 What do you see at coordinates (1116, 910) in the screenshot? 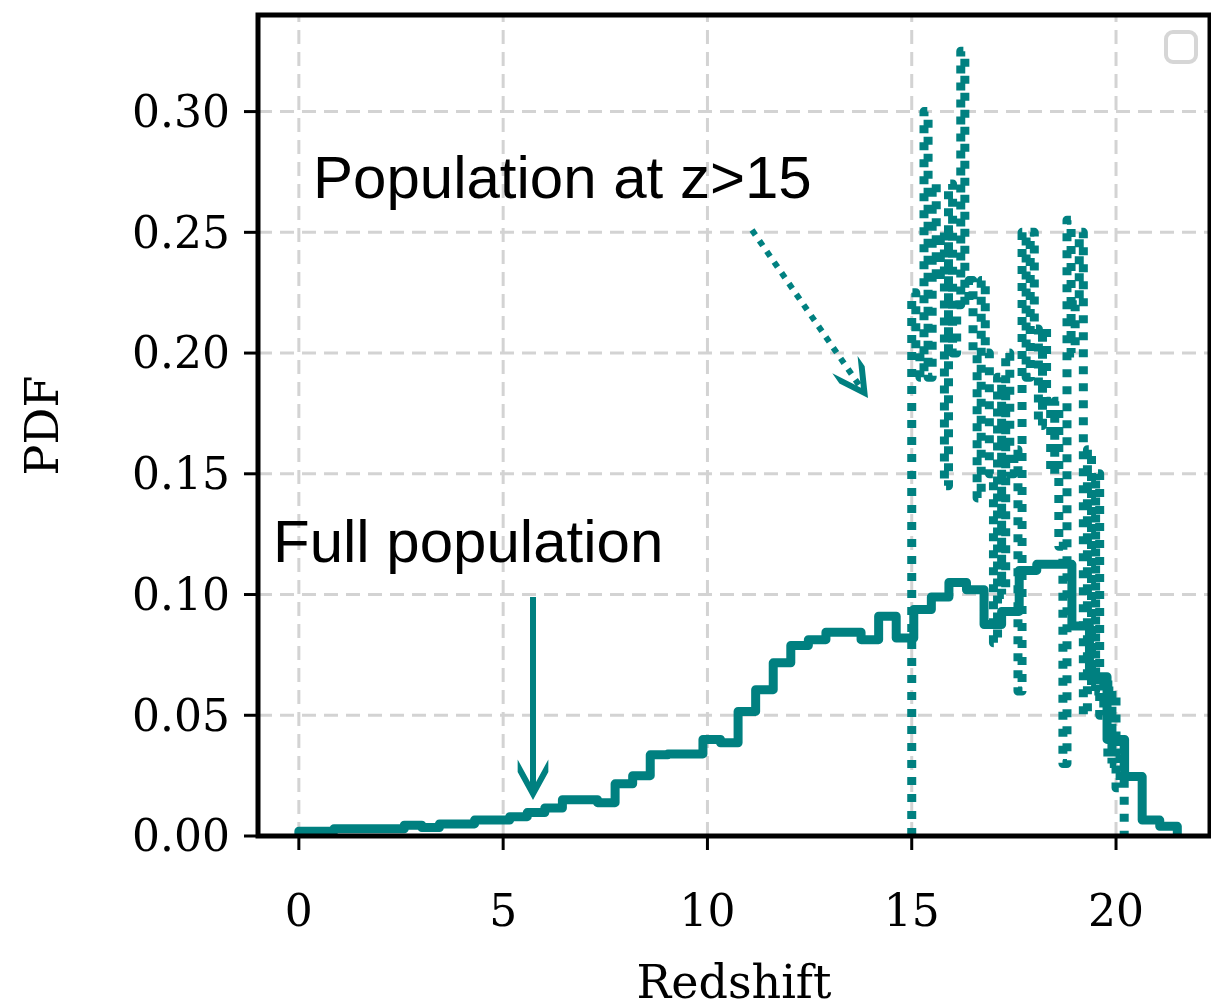
I see `x-tick-label: 20` at bounding box center [1116, 910].